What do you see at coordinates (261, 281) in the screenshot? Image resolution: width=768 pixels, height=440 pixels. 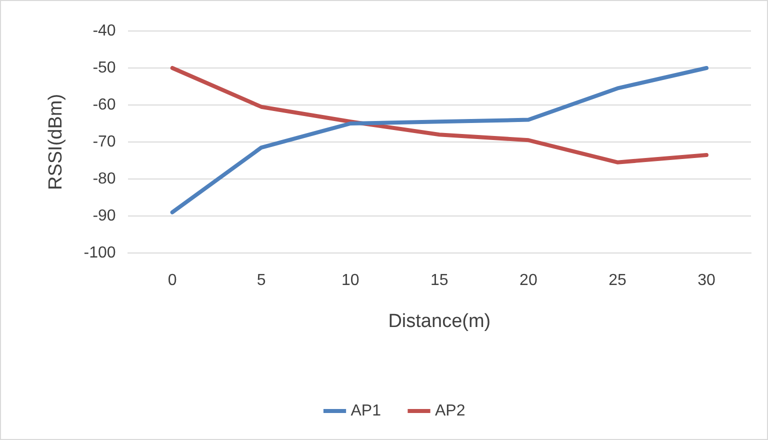 I see `x-tick-label: 5` at bounding box center [261, 281].